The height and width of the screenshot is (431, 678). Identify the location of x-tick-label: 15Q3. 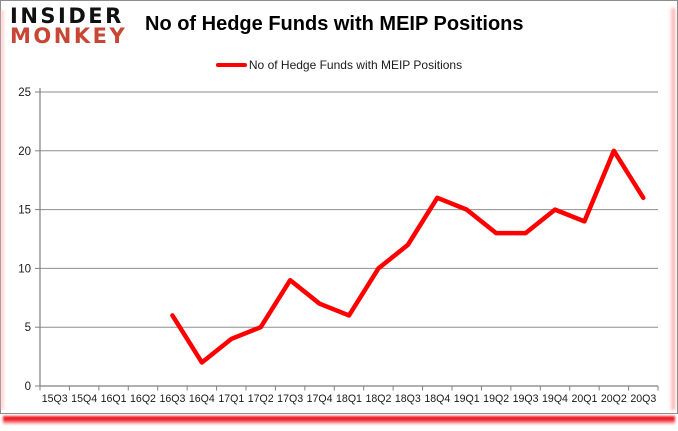
(55, 399).